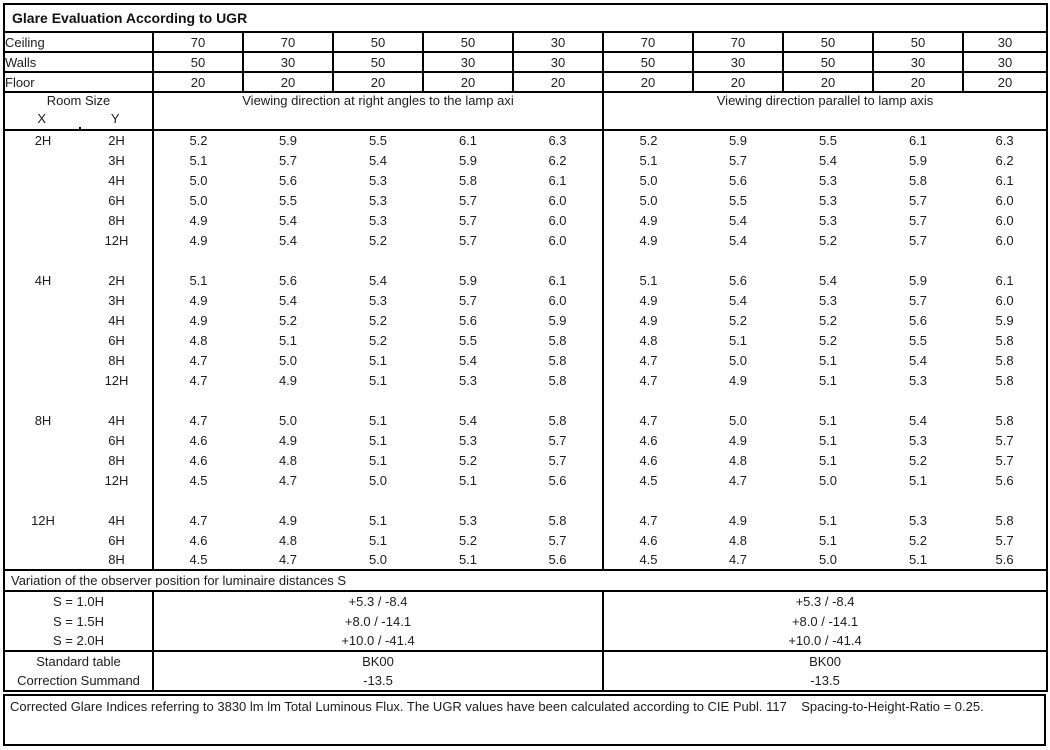  I want to click on ugr-row: 4H 2H 5.1 5.6 5.4 5.9 6.1 5.1 5.6 5.4 5.9 6.1, so click(525, 280).